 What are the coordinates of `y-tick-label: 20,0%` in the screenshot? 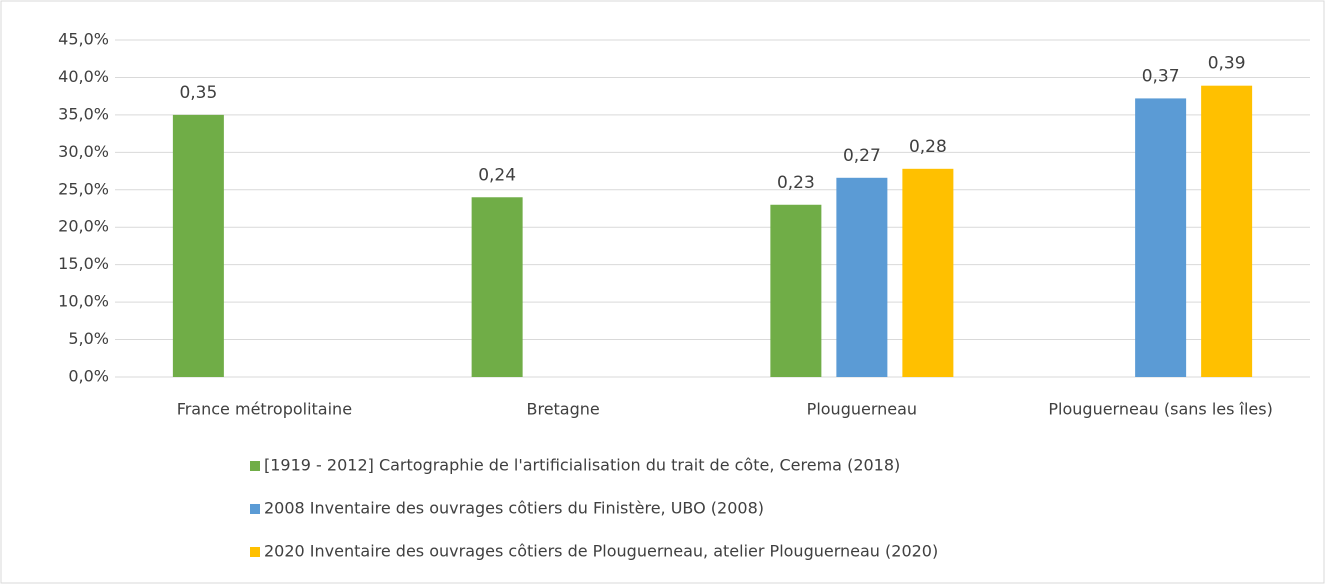 It's located at (83, 226).